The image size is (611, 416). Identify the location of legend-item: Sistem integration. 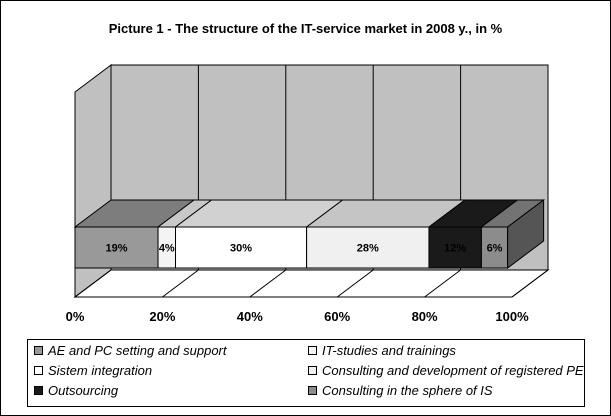
(93, 371).